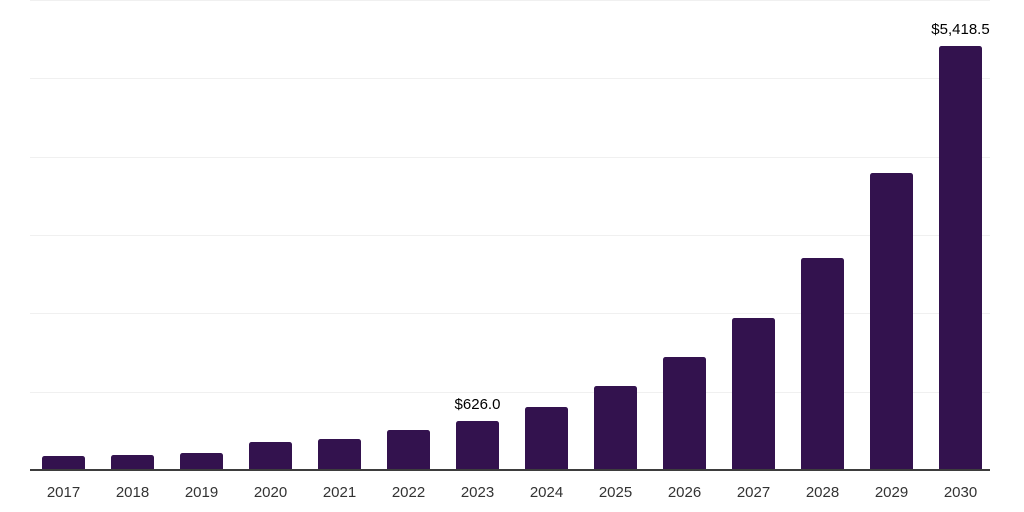 The width and height of the screenshot is (1024, 512). What do you see at coordinates (960, 492) in the screenshot?
I see `x-tick-label: 2030` at bounding box center [960, 492].